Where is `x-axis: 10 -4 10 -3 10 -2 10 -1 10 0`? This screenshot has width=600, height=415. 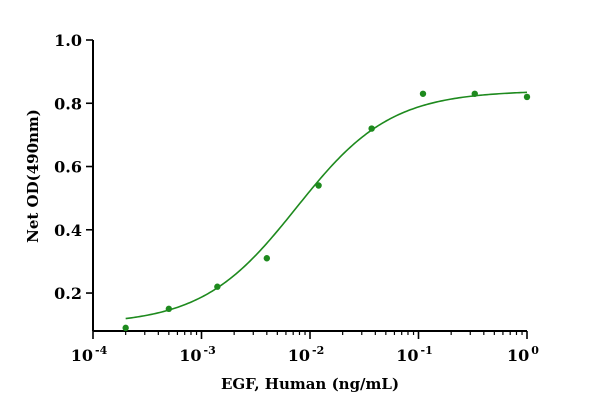
x-axis: 10 -4 10 -3 10 -2 10 -1 10 0 is located at coordinates (305, 347).